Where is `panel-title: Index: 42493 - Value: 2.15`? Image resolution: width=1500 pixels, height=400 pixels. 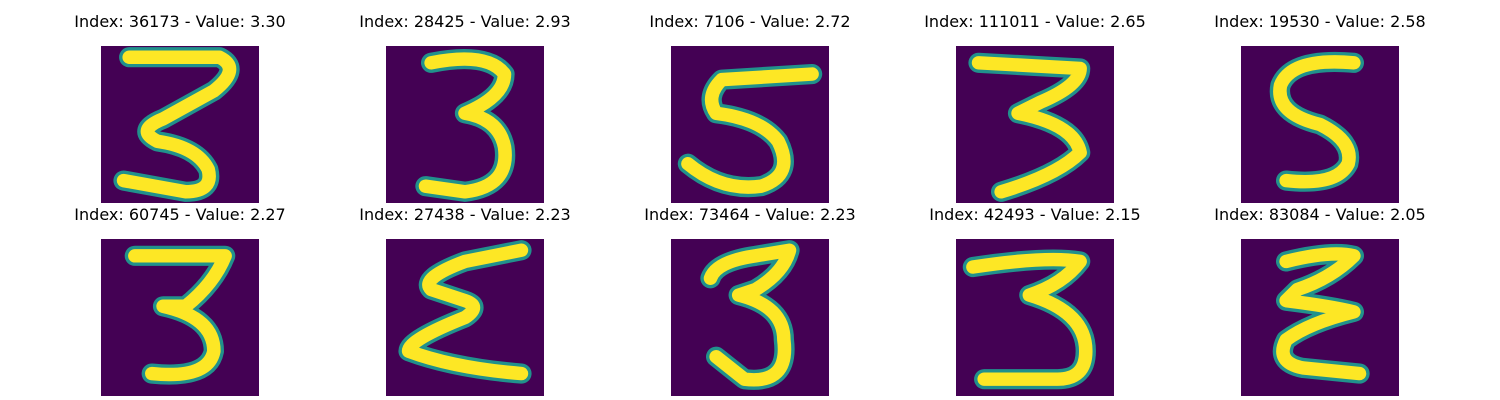
panel-title: Index: 42493 - Value: 2.15 is located at coordinates (1035, 214).